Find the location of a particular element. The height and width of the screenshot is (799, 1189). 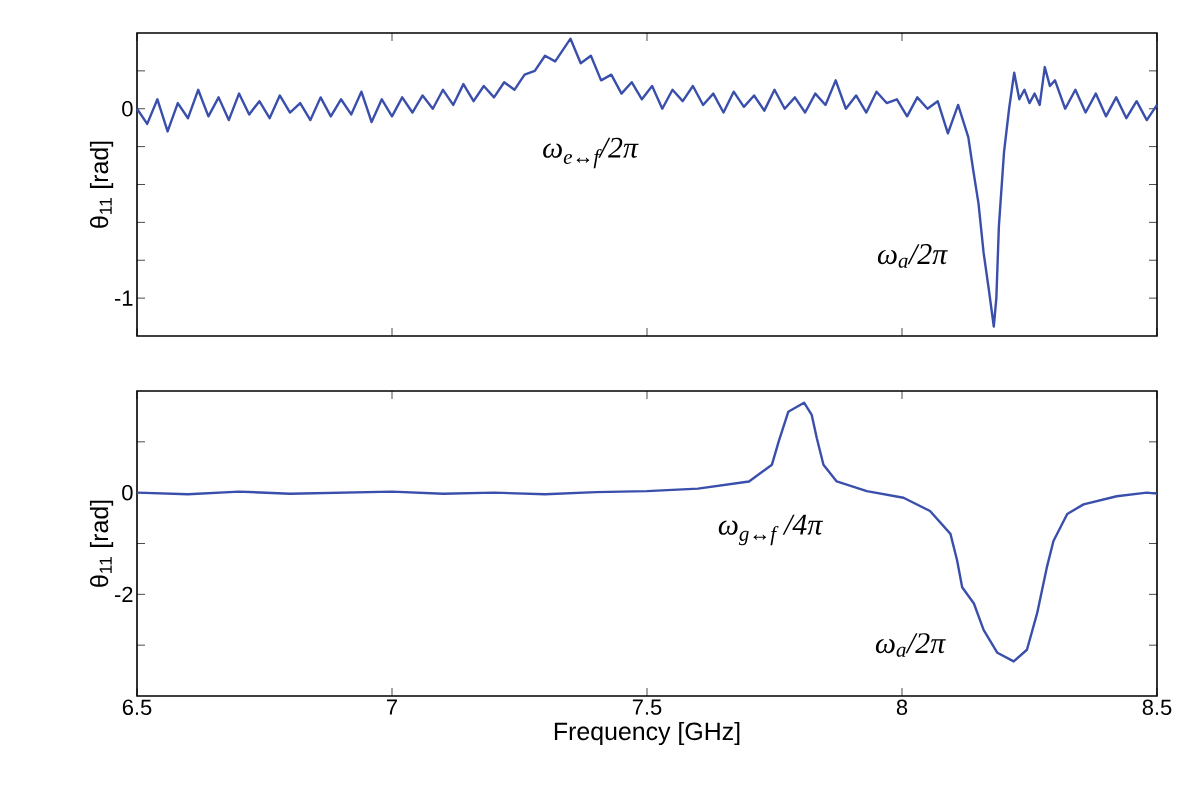

x-axis-title: Frequency [GHz] is located at coordinates (647, 733).